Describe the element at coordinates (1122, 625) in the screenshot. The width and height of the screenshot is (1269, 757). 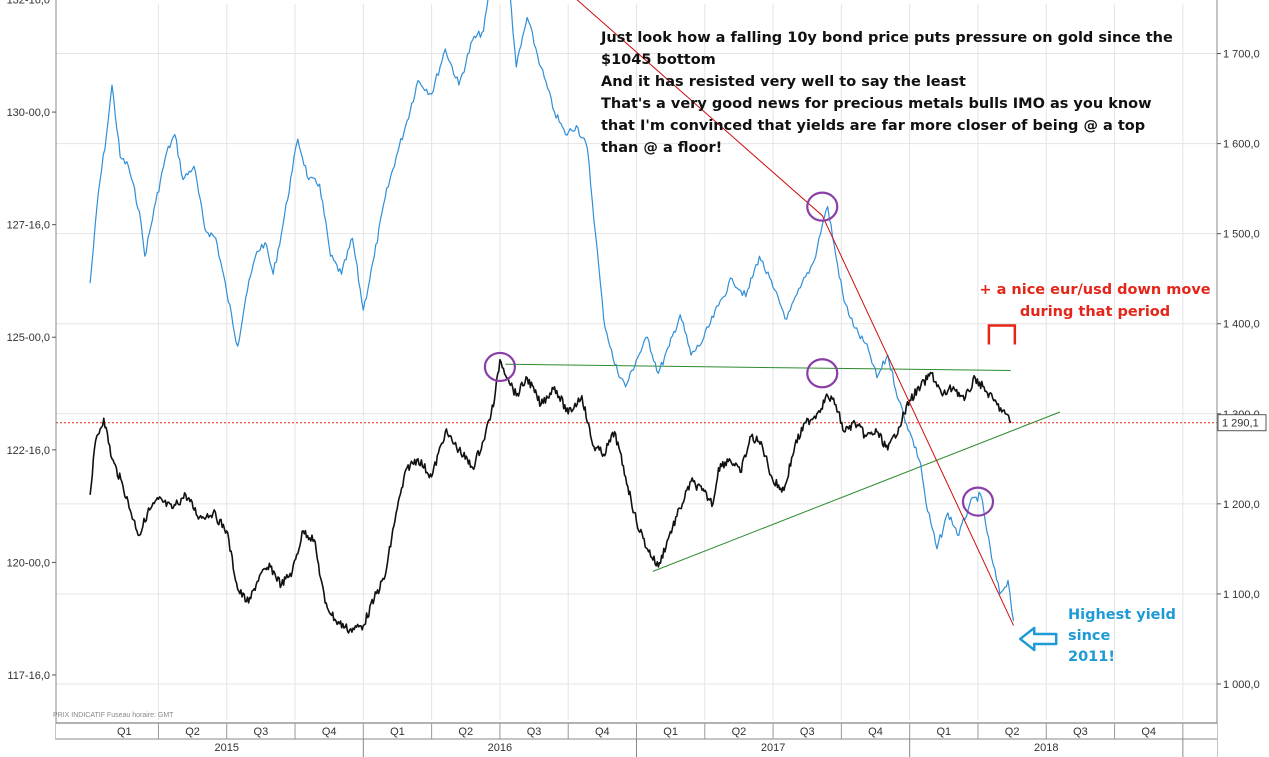
I see `note-line: Highest yield since` at that location.